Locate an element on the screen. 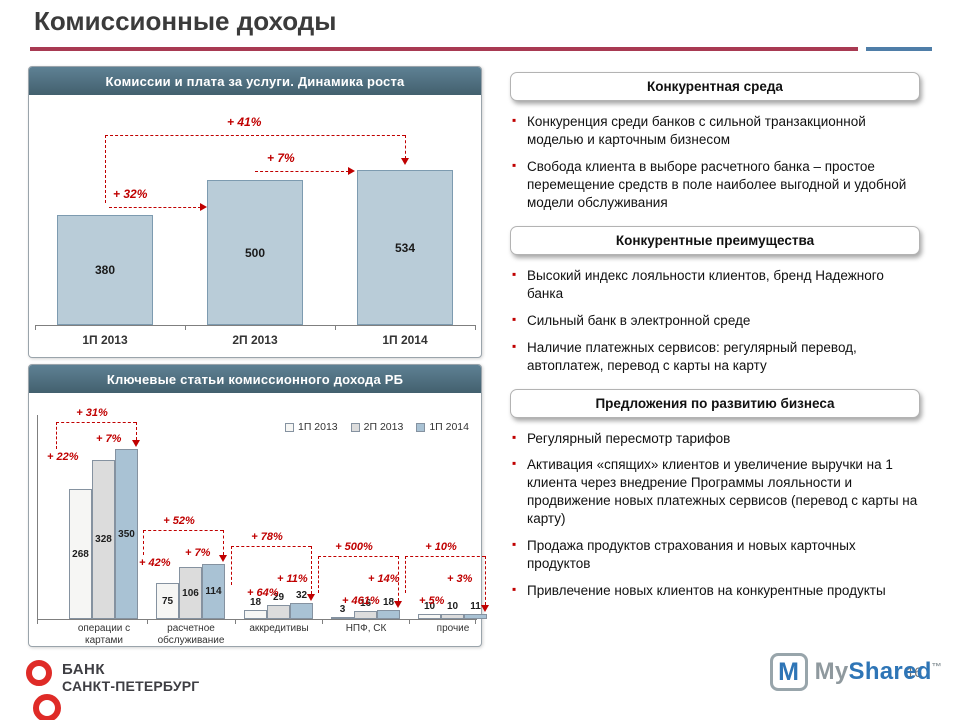 This screenshot has width=960, height=720. title-underline-blue is located at coordinates (899, 49).